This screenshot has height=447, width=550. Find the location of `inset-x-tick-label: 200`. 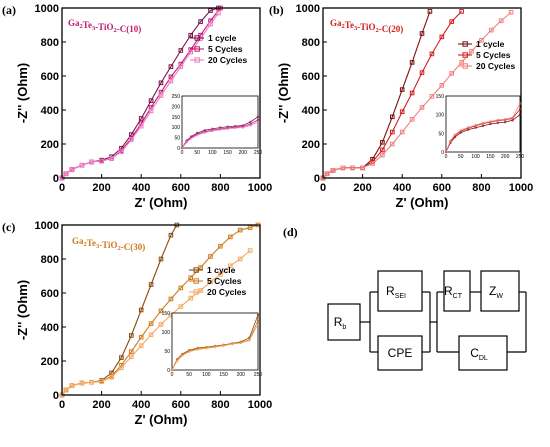

inset-x-tick-label: 200 is located at coordinates (243, 153).